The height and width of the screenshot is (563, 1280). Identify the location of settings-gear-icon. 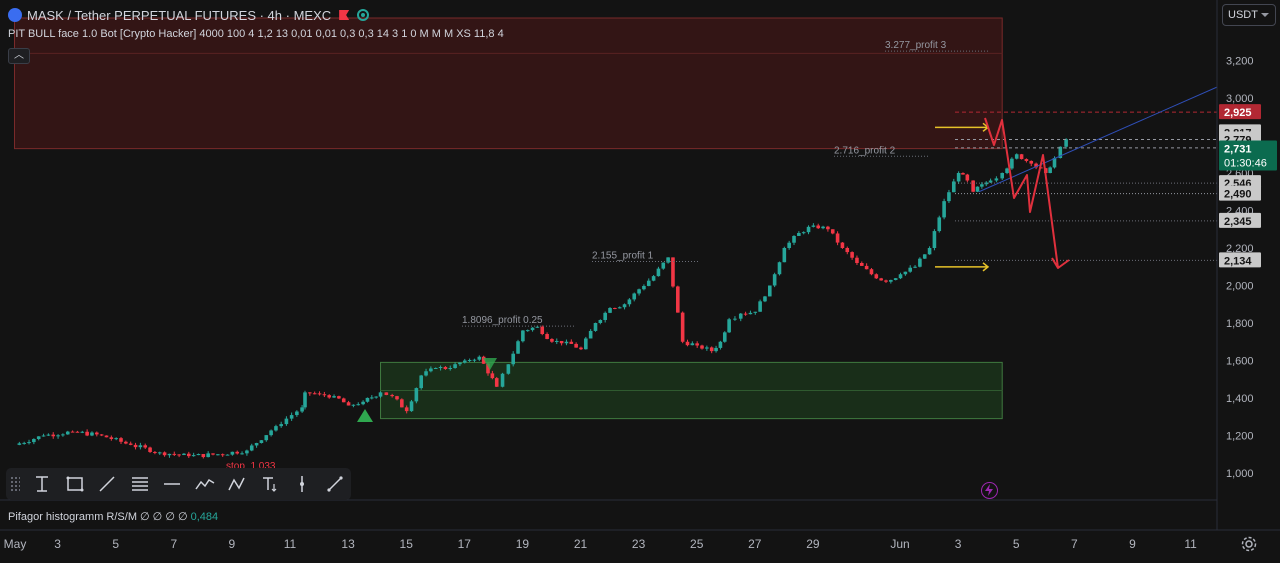
(1249, 544).